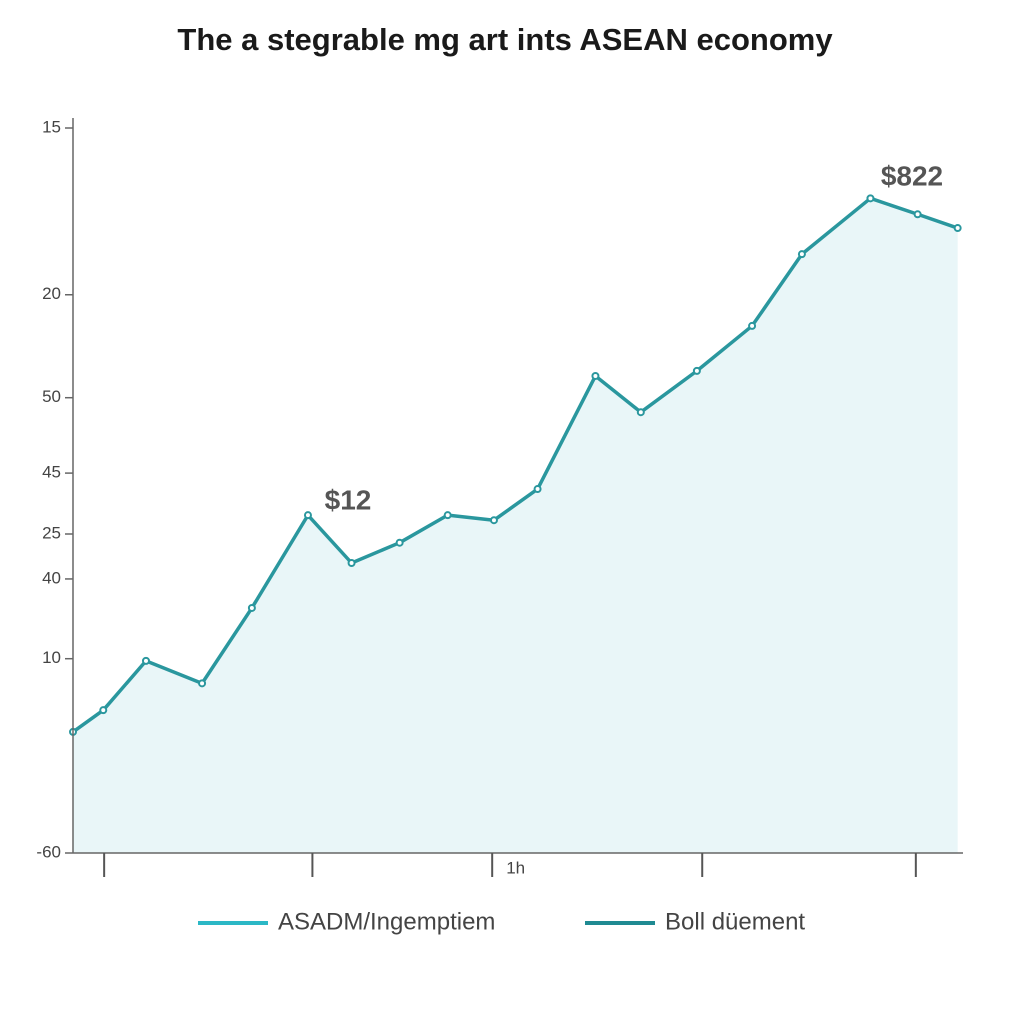  Describe the element at coordinates (348, 499) in the screenshot. I see `annotation: $12` at that location.